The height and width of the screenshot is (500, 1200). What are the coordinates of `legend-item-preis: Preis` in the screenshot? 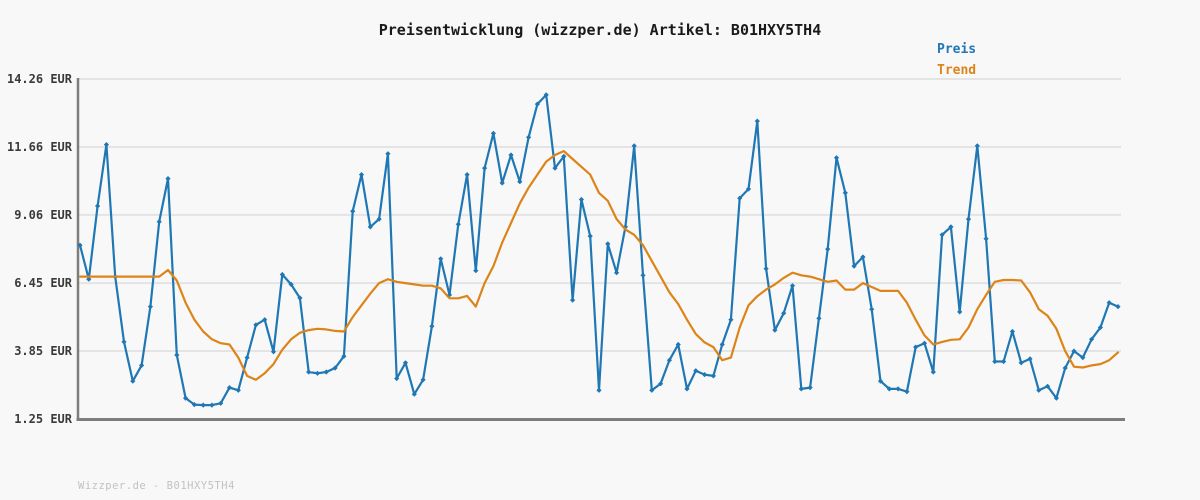 It's located at (957, 49).